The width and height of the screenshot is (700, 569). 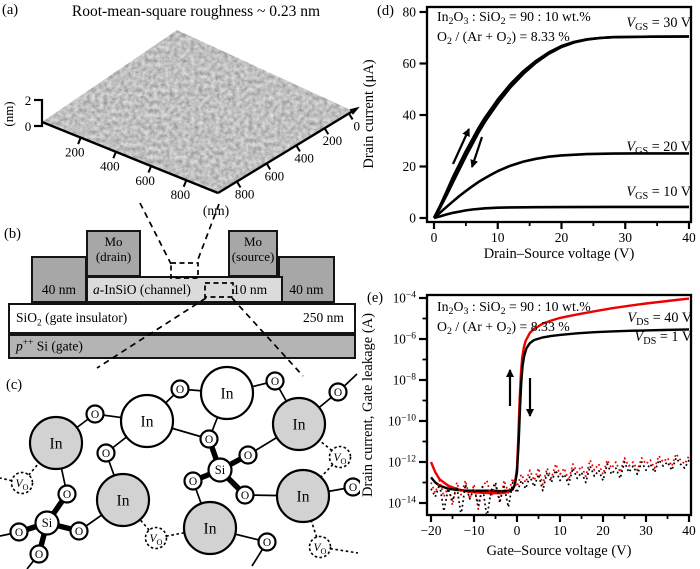 I want to click on x-axis-title: Gate–Source voltage (V), so click(x=559, y=551).